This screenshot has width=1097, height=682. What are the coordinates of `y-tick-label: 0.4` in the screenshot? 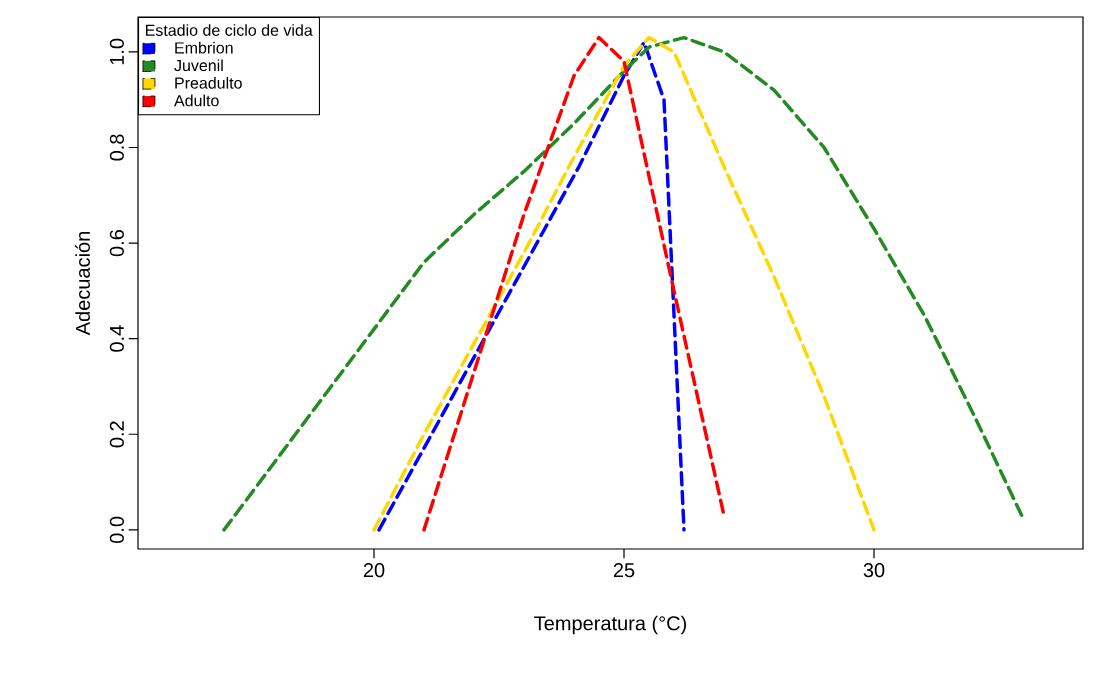 It's located at (116, 338).